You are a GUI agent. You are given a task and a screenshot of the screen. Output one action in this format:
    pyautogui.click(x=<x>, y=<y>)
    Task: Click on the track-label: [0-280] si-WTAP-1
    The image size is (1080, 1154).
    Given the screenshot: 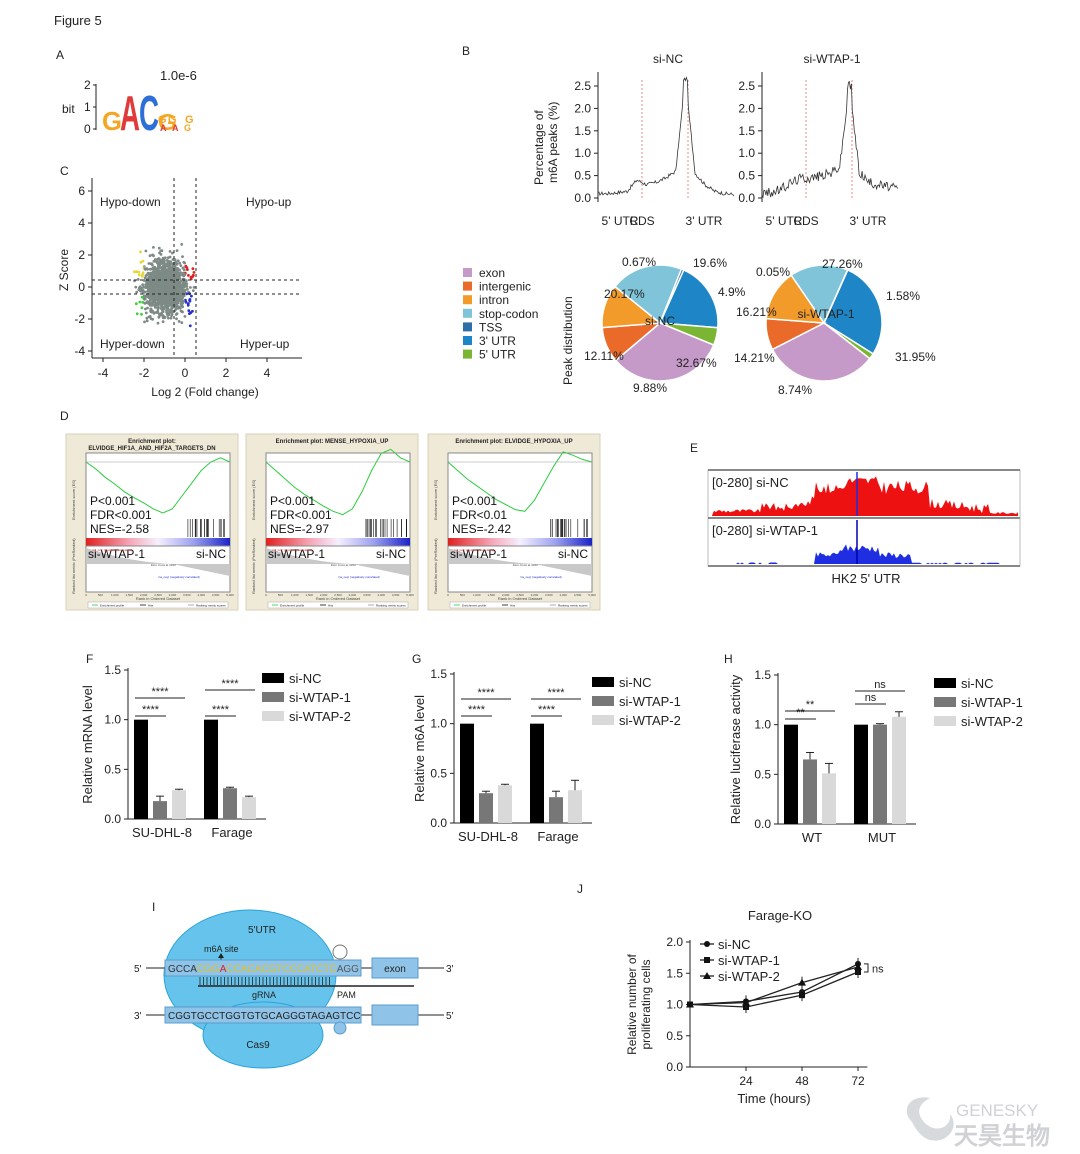 What is the action you would take?
    pyautogui.click(x=765, y=530)
    